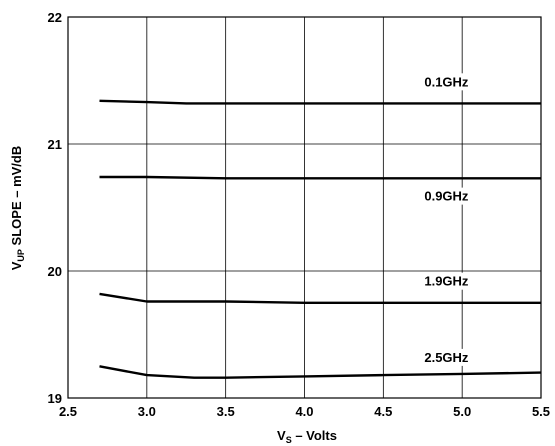 This screenshot has height=446, width=555. I want to click on x-tick-label: 2.5, so click(68, 411).